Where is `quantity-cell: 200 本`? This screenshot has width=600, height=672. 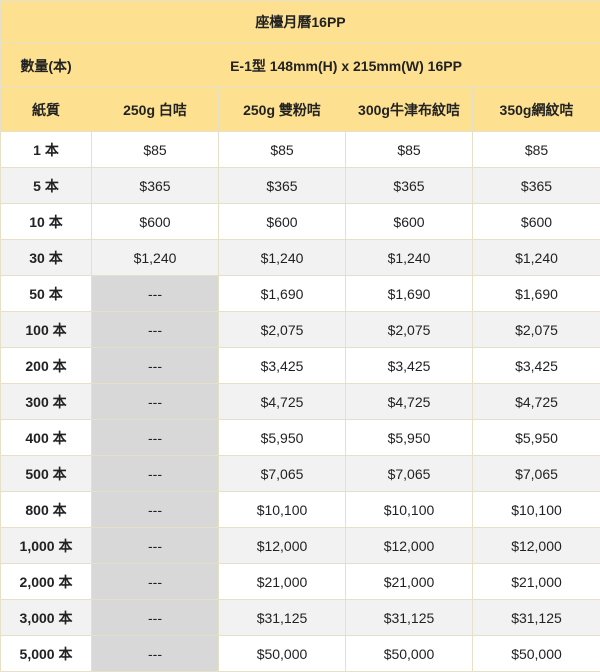
quantity-cell: 200 本 is located at coordinates (46, 366).